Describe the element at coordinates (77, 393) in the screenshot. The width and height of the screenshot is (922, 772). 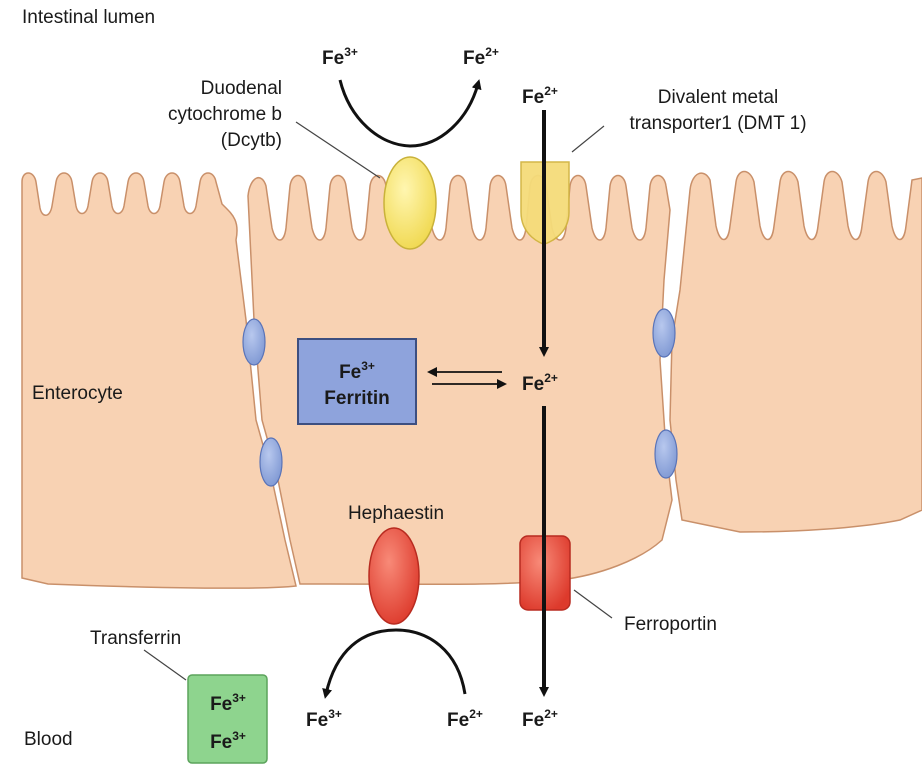
I see `enterocyte-label: Enterocyte` at that location.